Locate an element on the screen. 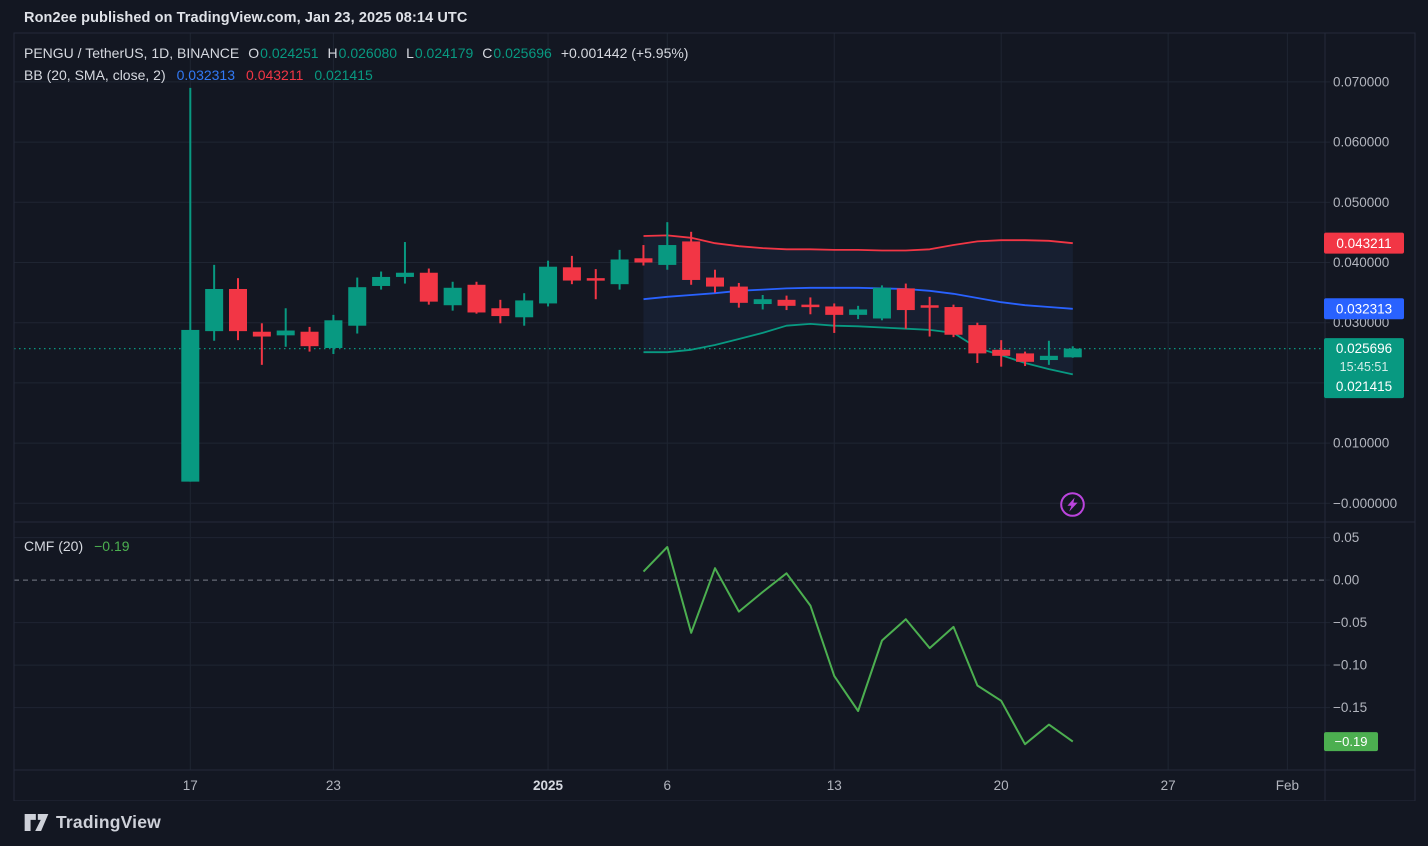  bb-upper-value: 0.043211 is located at coordinates (275, 75).